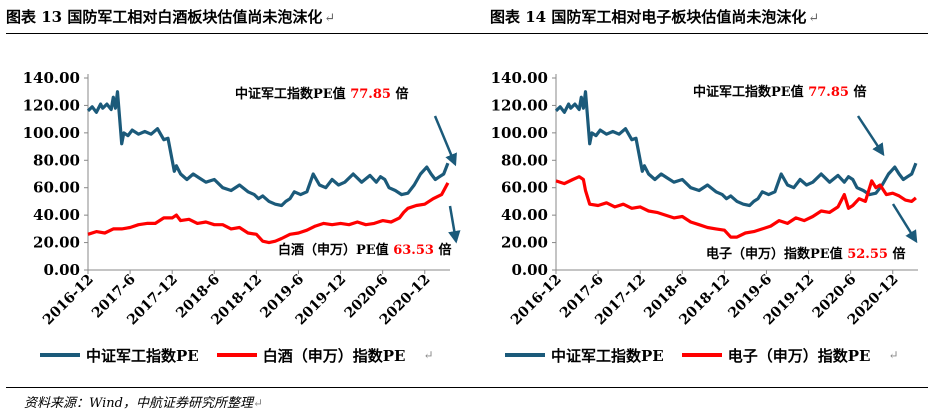 The height and width of the screenshot is (420, 934). Describe the element at coordinates (867, 254) in the screenshot. I see `annotation-value: 52.55` at that location.